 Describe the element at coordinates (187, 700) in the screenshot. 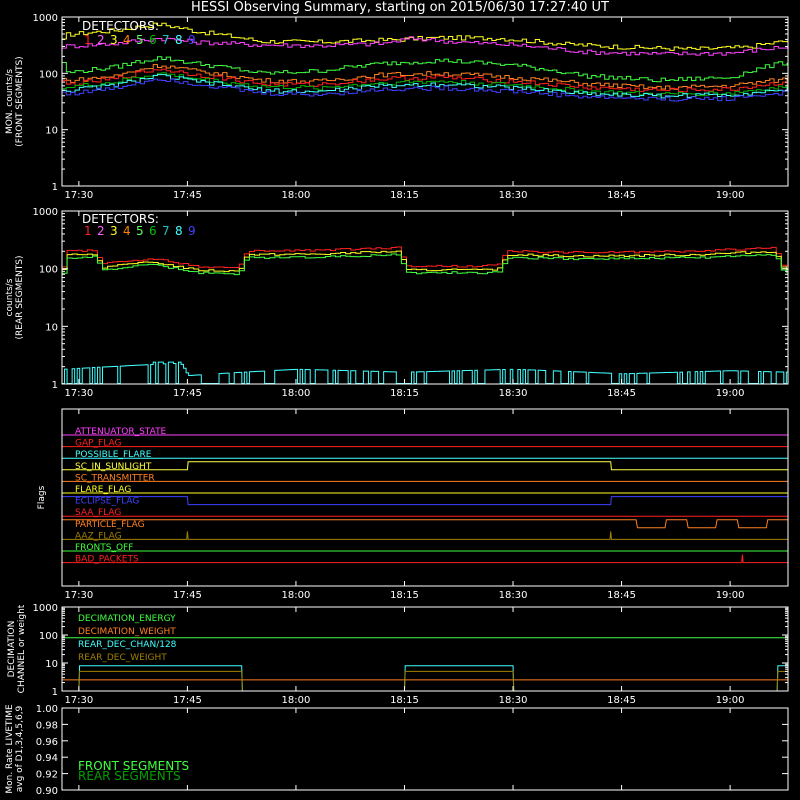

I see `decimation-panel-x-tick-label: 17:45` at that location.